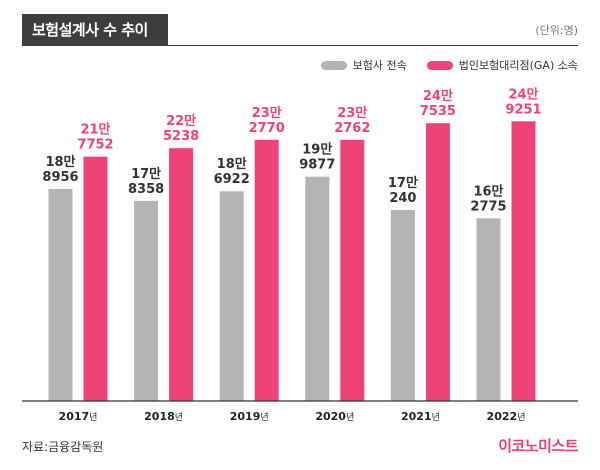 This screenshot has height=470, width=600. Describe the element at coordinates (78, 416) in the screenshot. I see `x-tick-label-2017: 2017년` at that location.